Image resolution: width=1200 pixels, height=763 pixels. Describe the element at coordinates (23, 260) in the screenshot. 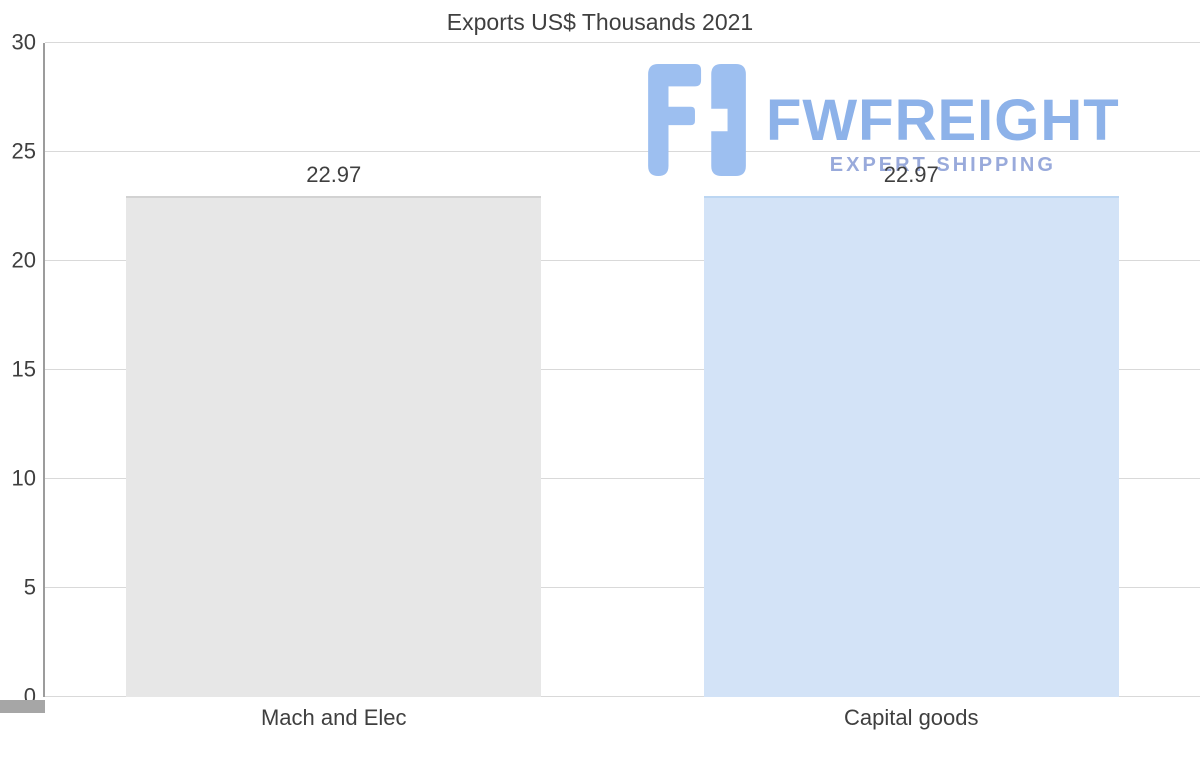

I see `y-tick-label: 20` at that location.